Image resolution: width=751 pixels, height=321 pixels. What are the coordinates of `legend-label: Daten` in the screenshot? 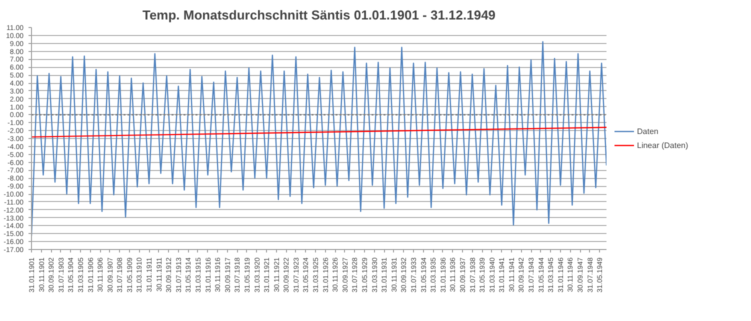 It's located at (647, 131).